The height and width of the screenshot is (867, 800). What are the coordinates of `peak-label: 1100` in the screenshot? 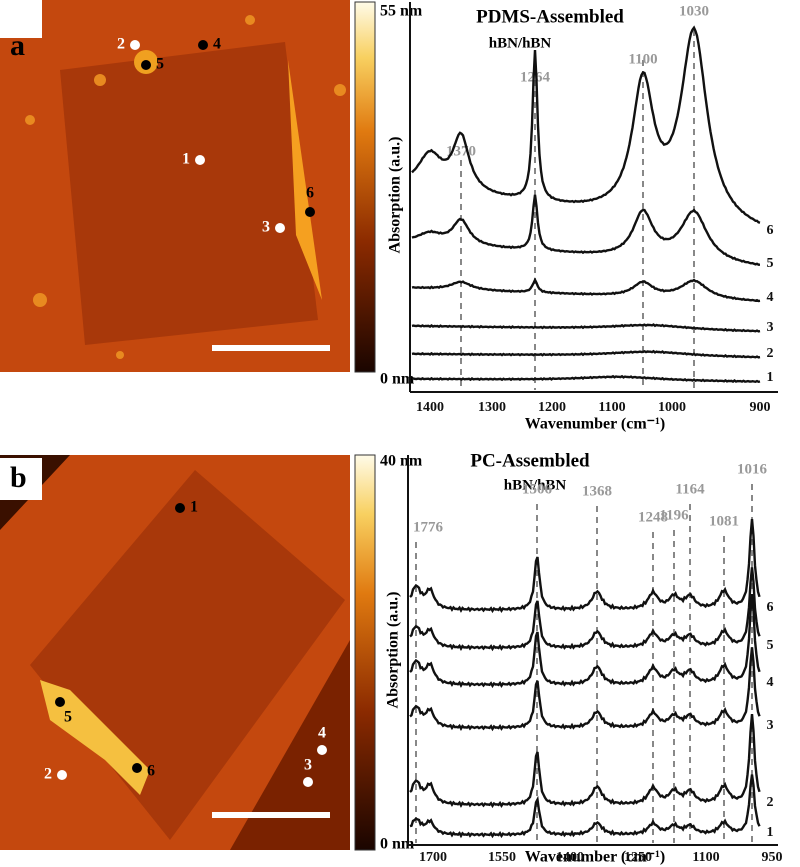 It's located at (642, 59).